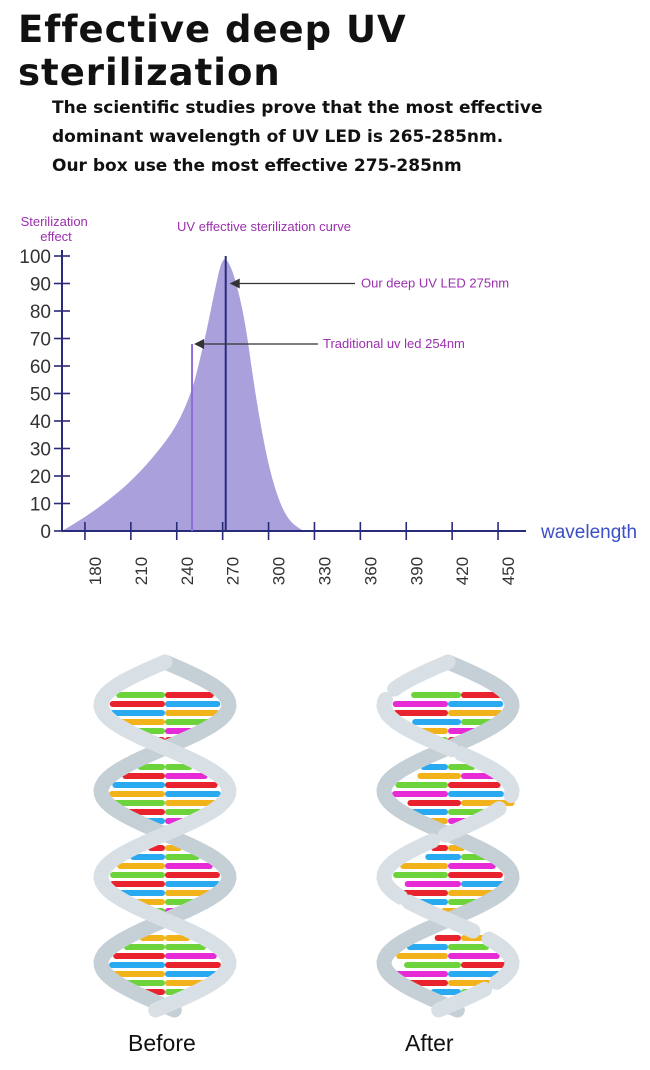  I want to click on chart-title: UV effective sterilization curve, so click(264, 226).